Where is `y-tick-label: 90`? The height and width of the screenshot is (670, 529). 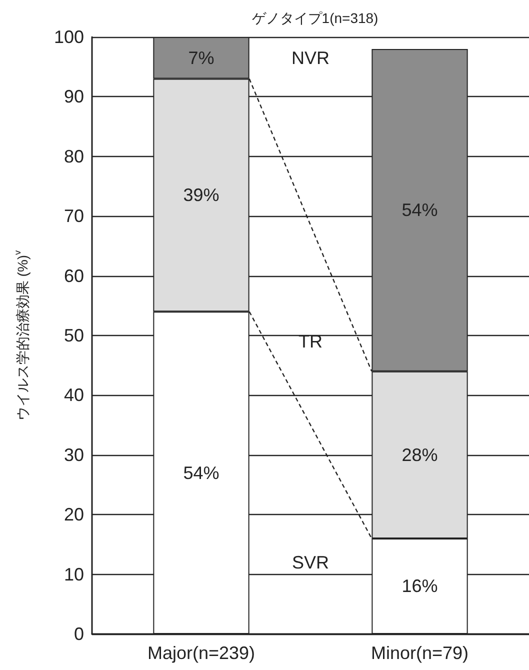 y-tick-label: 90 is located at coordinates (74, 96).